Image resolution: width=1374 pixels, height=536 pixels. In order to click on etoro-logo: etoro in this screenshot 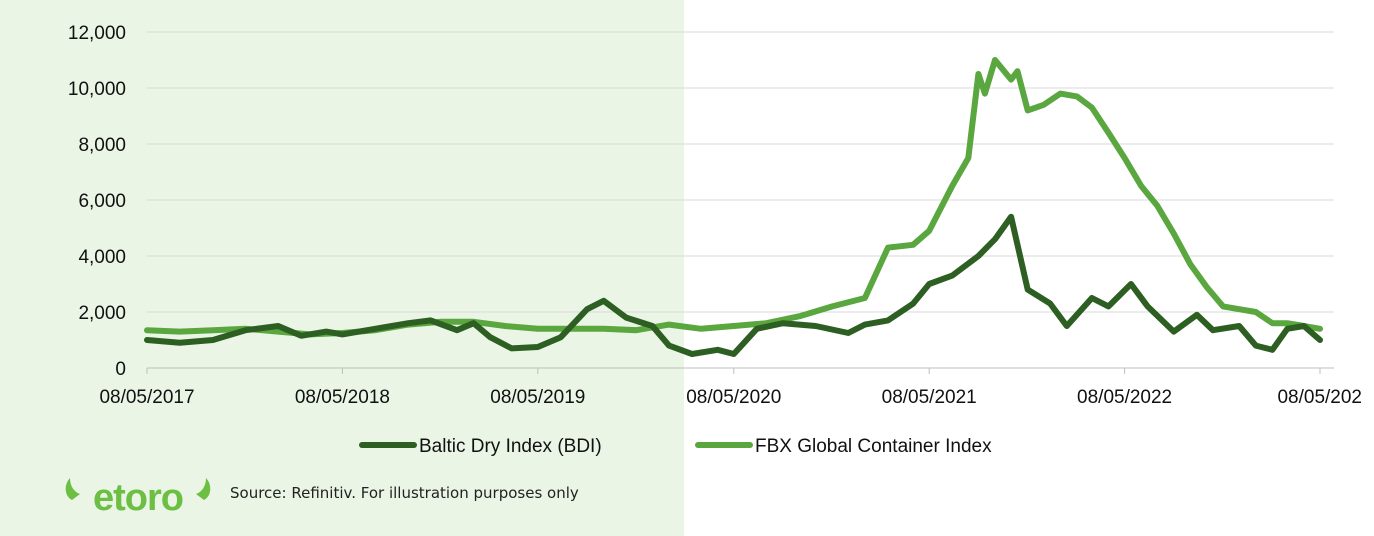, I will do `click(138, 498)`.